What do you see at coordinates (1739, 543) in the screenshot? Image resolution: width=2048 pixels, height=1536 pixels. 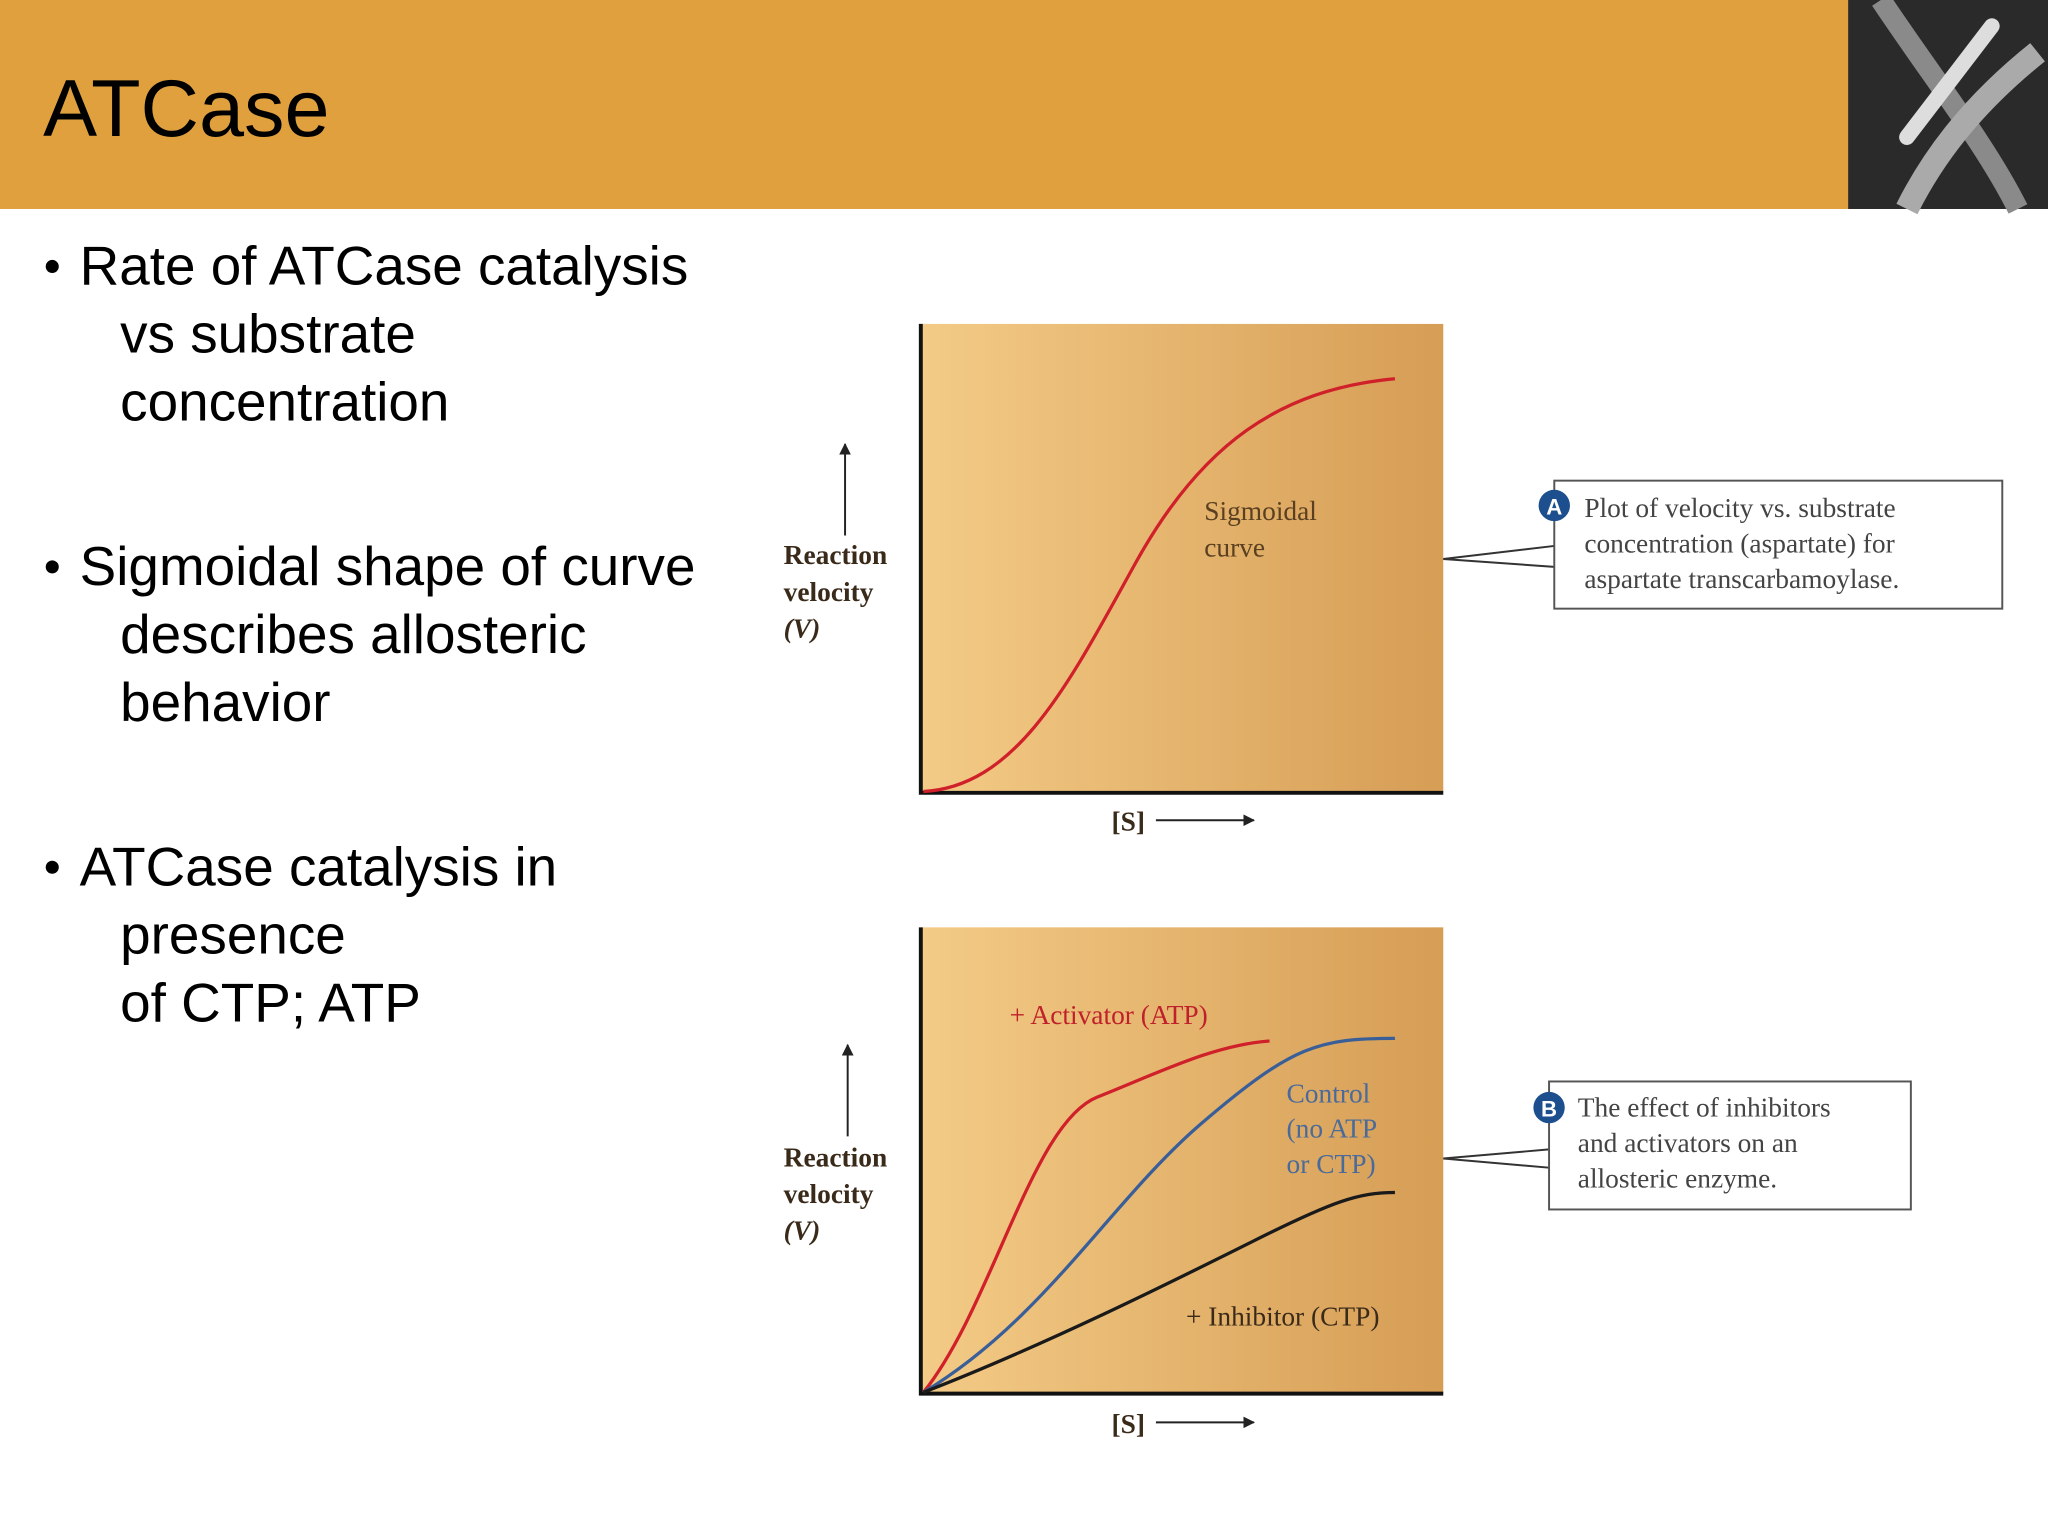 I see `caption-line: concentration (aspartate) for` at bounding box center [1739, 543].